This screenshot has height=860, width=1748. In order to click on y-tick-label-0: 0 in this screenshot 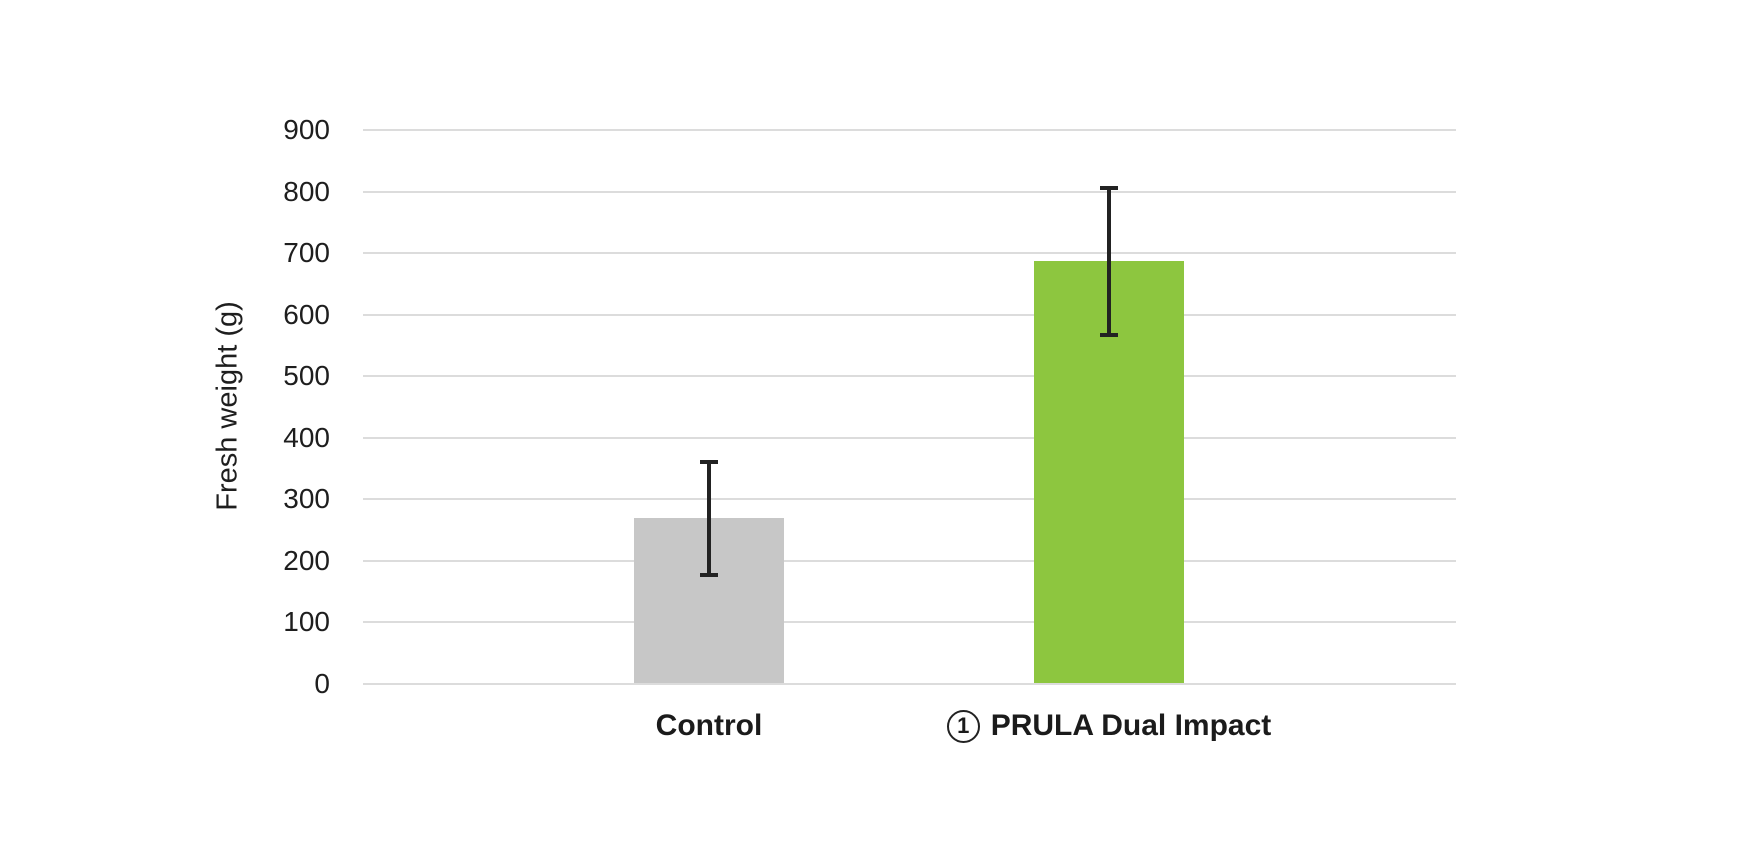, I will do `click(322, 683)`.